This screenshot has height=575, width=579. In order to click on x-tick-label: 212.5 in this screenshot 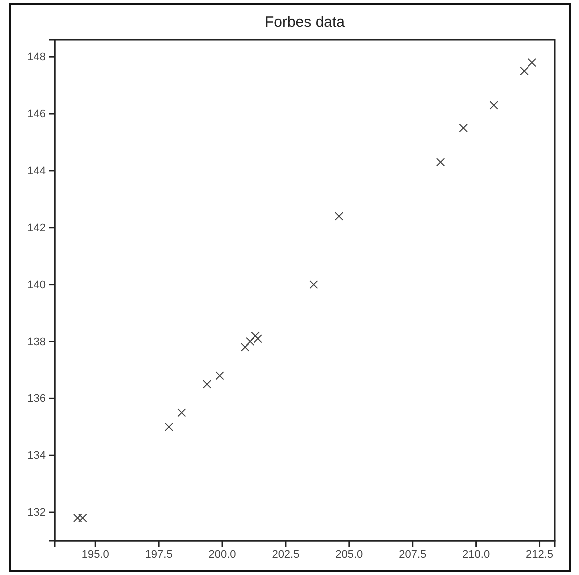, I will do `click(540, 554)`.